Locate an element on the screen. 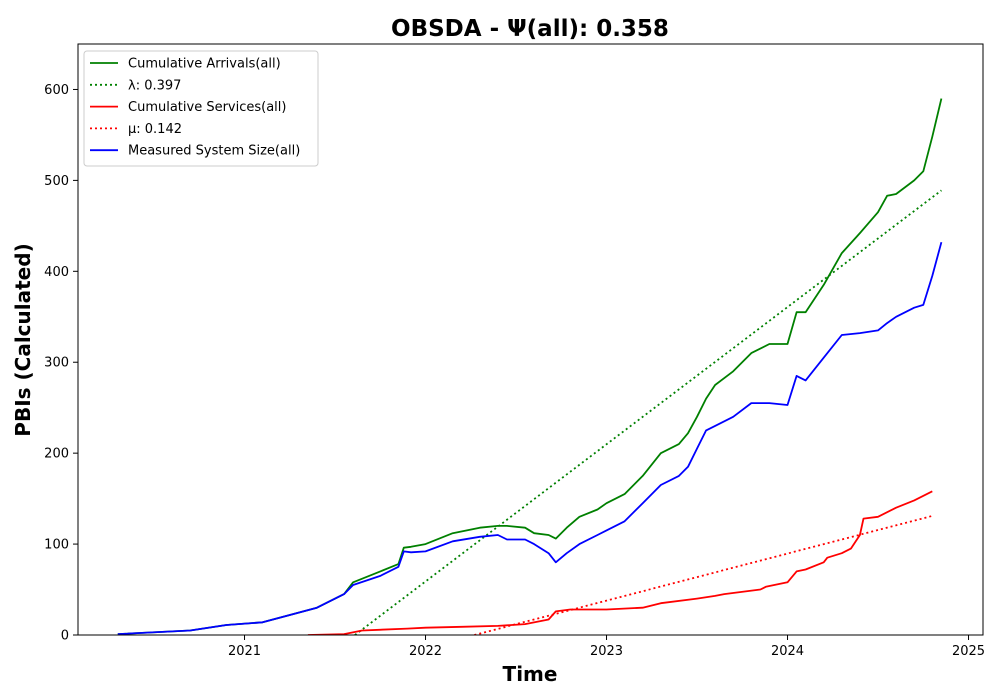  y-tick-label: 100 is located at coordinates (56, 545).